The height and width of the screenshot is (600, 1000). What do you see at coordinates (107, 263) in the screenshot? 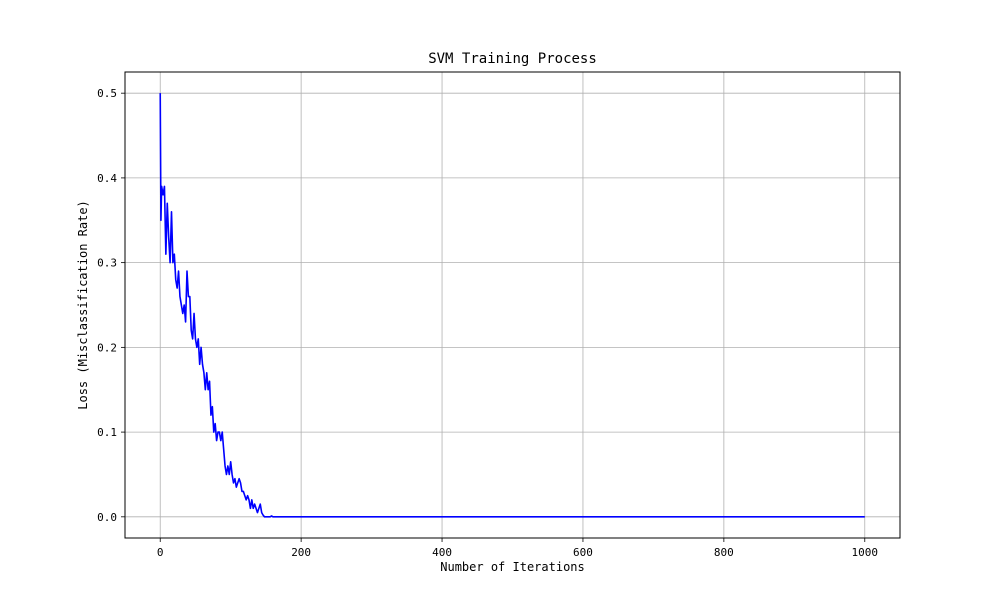
I see `y-tick-label: 0.3` at bounding box center [107, 263].